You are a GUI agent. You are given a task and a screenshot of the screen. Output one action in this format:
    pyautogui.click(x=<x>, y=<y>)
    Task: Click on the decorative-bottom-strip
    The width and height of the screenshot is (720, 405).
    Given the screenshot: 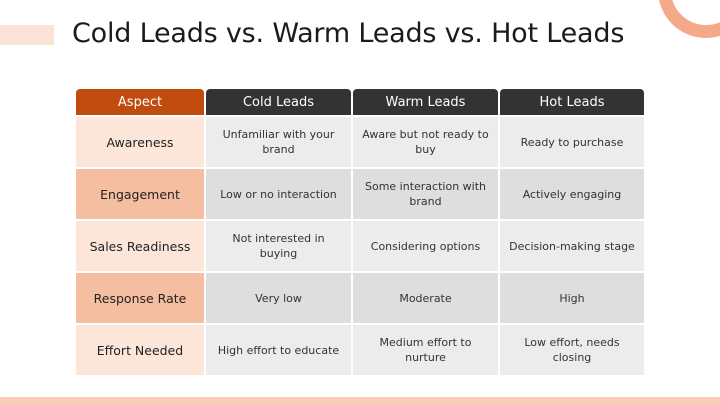 What is the action you would take?
    pyautogui.click(x=360, y=401)
    